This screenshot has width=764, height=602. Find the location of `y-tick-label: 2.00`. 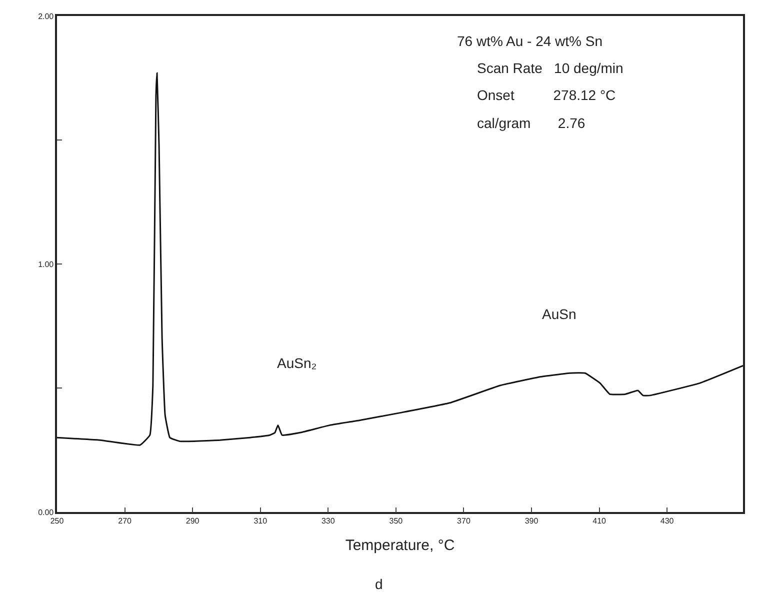

y-tick-label: 2.00 is located at coordinates (46, 16).